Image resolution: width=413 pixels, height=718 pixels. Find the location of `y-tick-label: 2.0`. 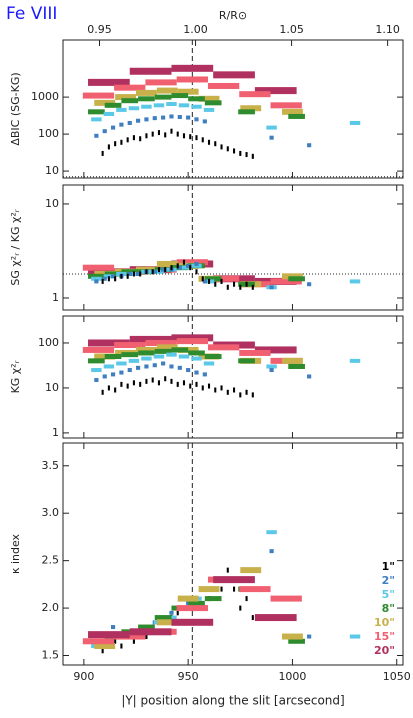

y-tick-label: 2.0 is located at coordinates (51, 607).